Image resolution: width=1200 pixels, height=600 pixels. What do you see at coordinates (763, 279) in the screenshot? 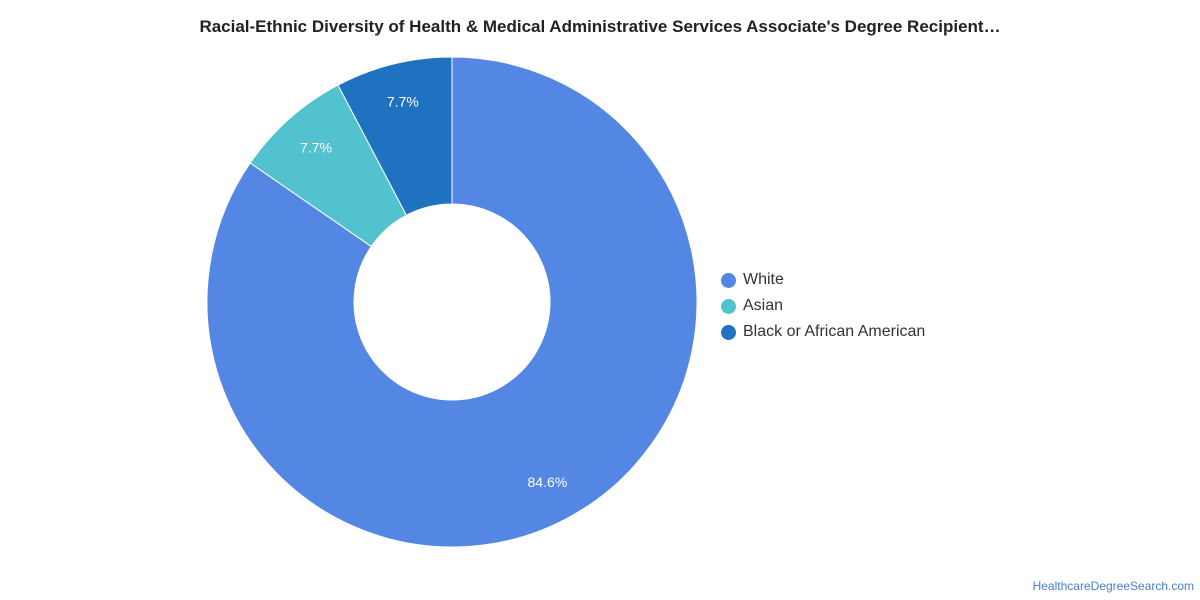
I see `legend-label: White` at bounding box center [763, 279].